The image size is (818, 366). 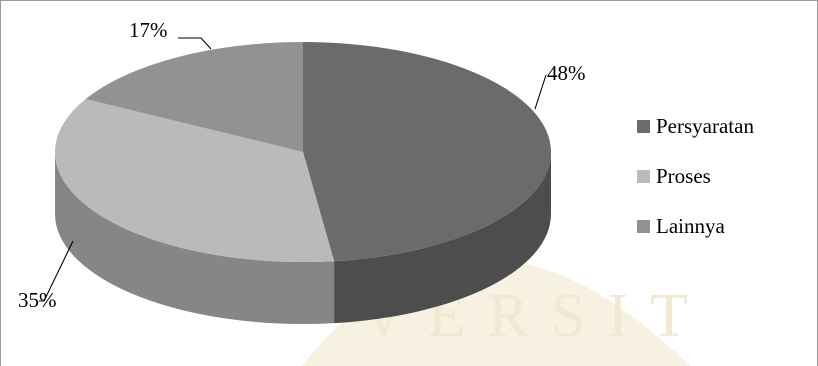 I want to click on legend-item-proses: Proses, so click(x=695, y=176).